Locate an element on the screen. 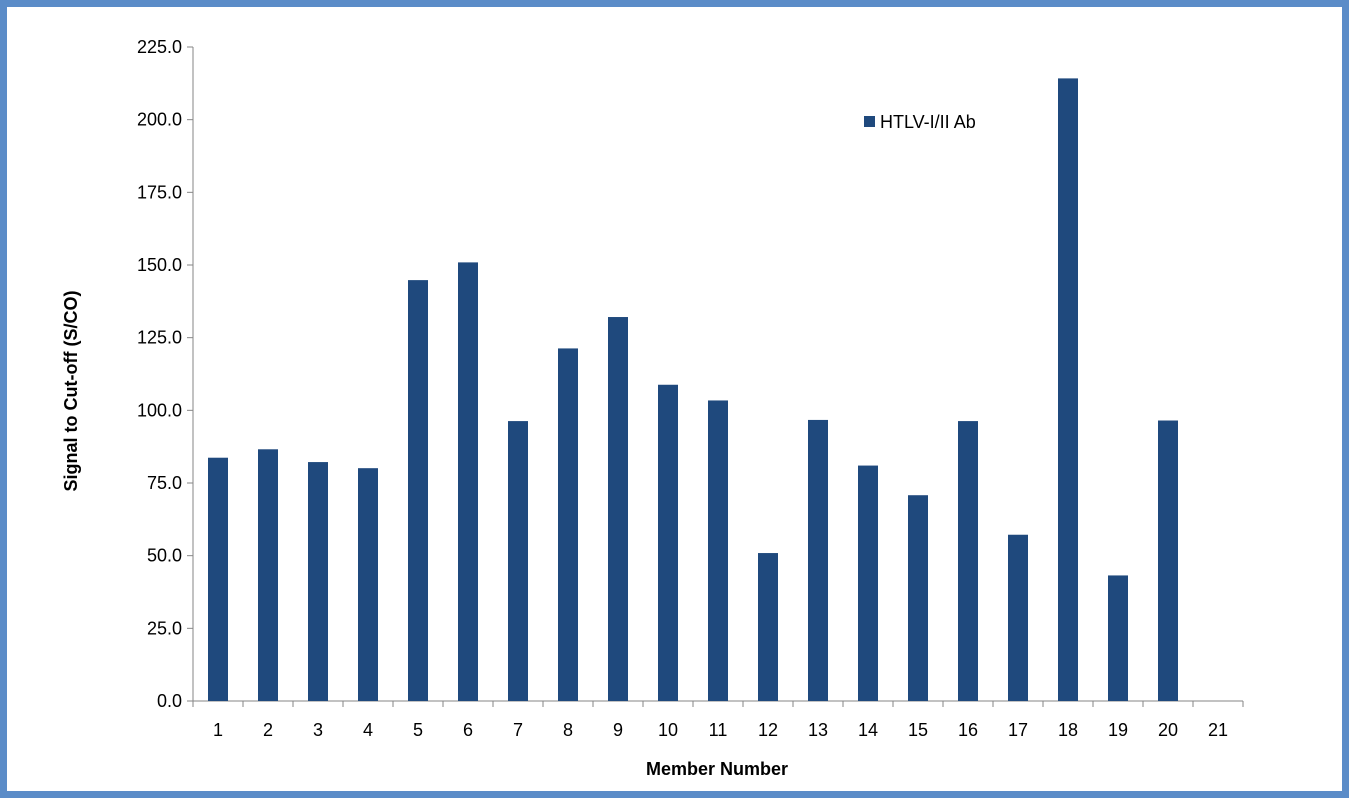 The width and height of the screenshot is (1349, 798). x-axis: 1 2 3 4 5 6 7 8 9 10 11 12 13 14 15 16 17 18 19 20 21 is located at coordinates (718, 720).